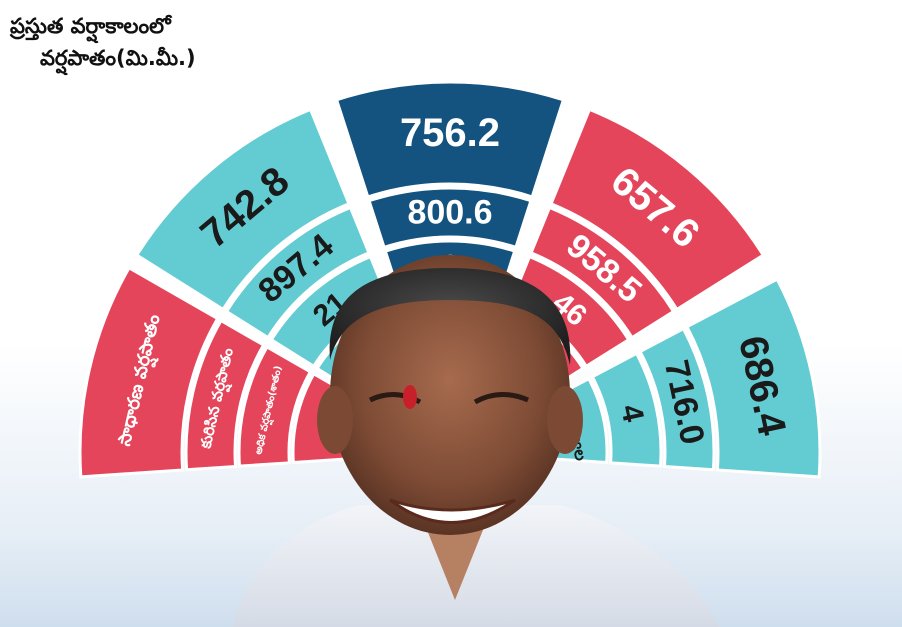 The image size is (902, 627). What do you see at coordinates (449, 213) in the screenshot?
I see `district-2-received-label: 800.6` at bounding box center [449, 213].